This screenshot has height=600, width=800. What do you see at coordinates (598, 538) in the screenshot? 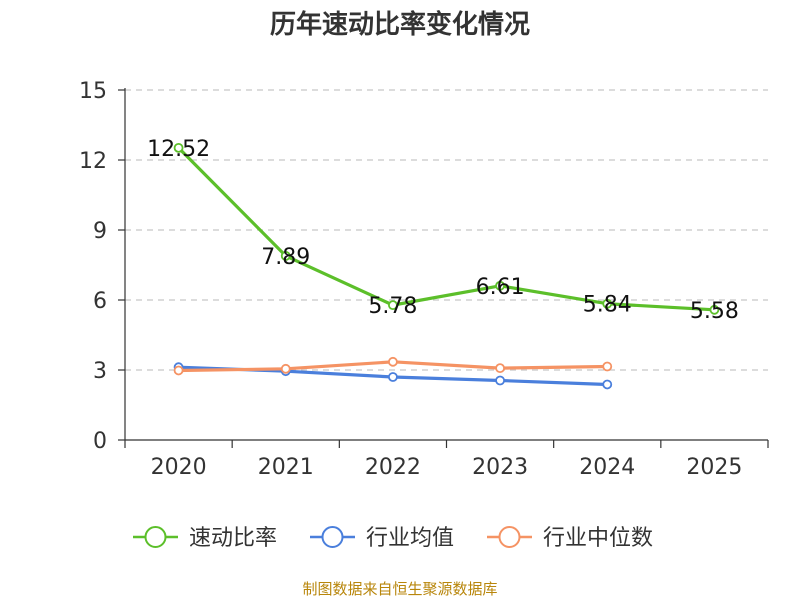
I see `legend-label: 行业中位数` at bounding box center [598, 538].